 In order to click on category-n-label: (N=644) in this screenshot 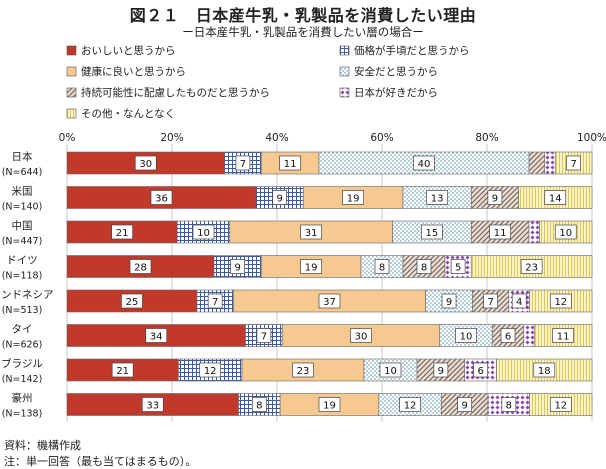, I will do `click(22, 172)`.